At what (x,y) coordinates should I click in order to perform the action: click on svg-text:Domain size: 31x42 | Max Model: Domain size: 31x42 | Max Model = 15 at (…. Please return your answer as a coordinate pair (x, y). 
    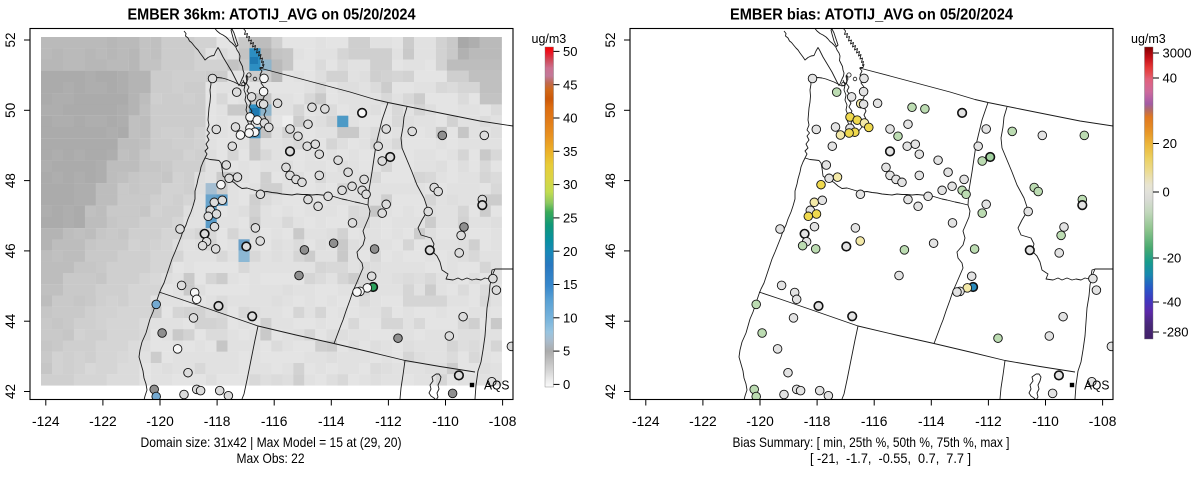
    Looking at the image, I should click on (271, 442).